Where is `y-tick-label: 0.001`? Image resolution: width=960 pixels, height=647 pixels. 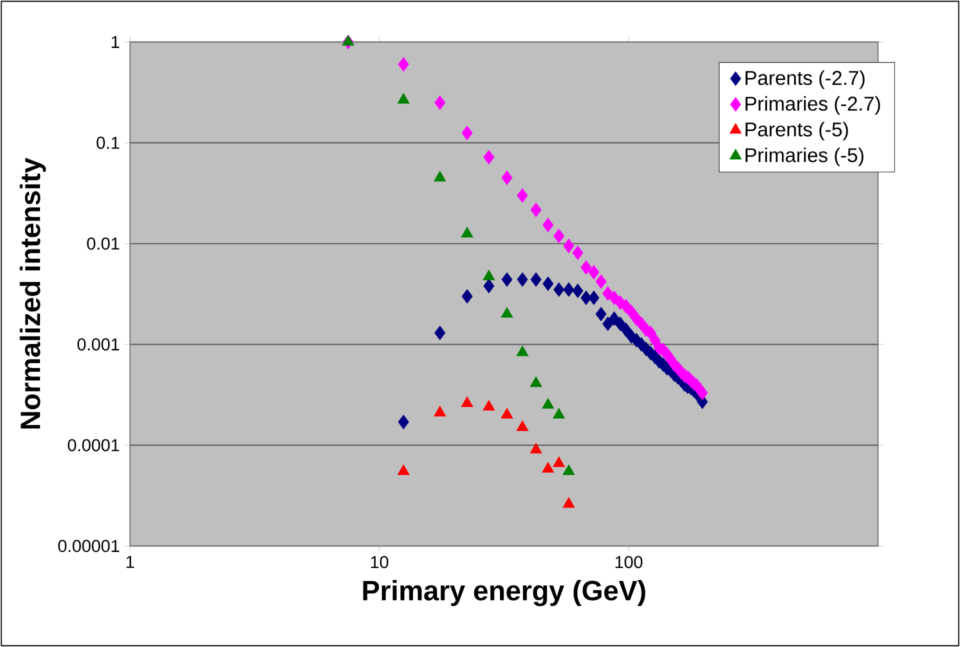 y-tick-label: 0.001 is located at coordinates (98, 344).